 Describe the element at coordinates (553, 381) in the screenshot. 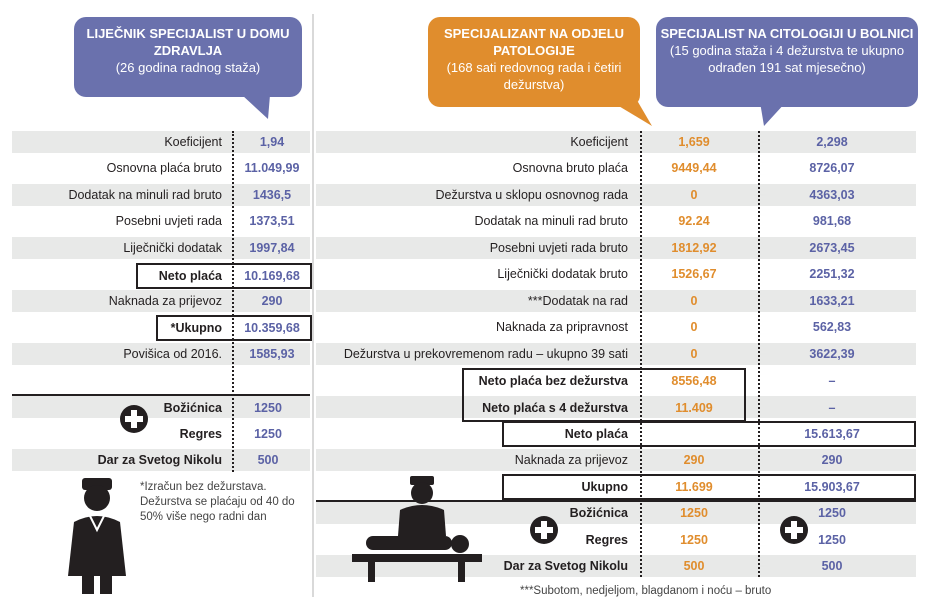

I see `right-label: Neto plaća bez dežurstva` at that location.